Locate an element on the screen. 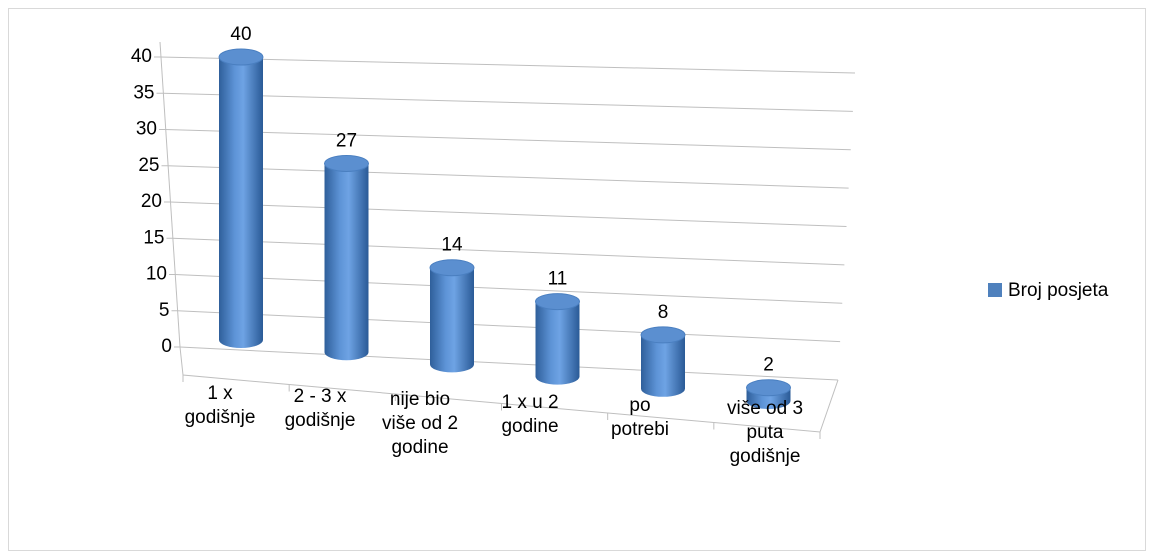 The width and height of the screenshot is (1154, 559). y-tick-label: 5 is located at coordinates (164, 310).